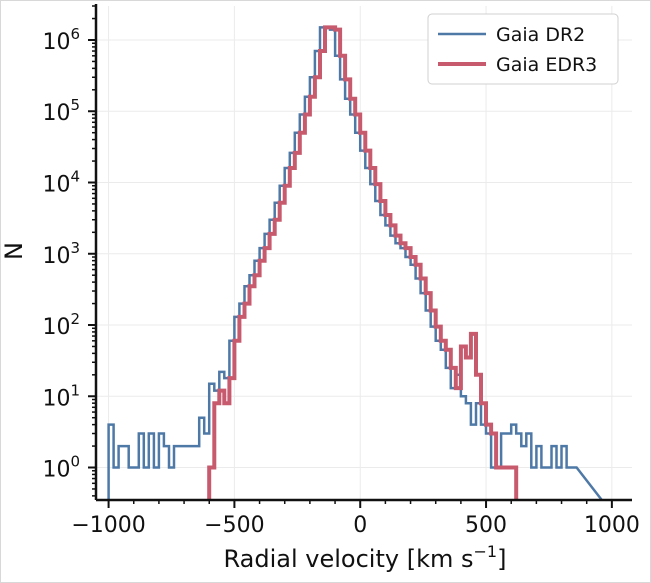 The width and height of the screenshot is (651, 583). I want to click on x-axis-label-exponent: −1, so click(486, 551).